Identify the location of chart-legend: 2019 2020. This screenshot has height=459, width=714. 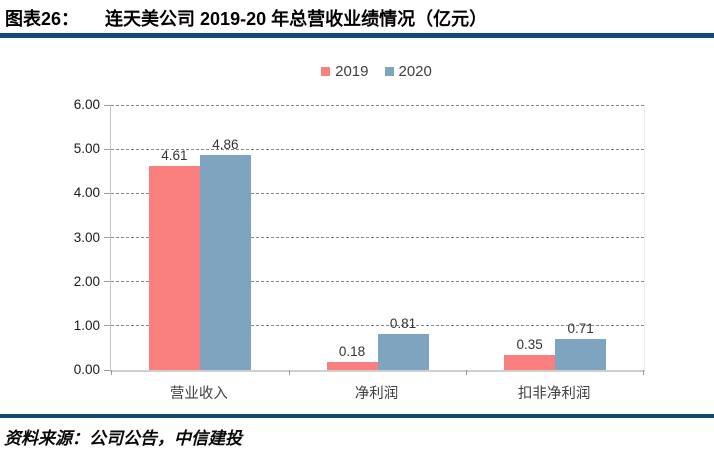
(376, 71).